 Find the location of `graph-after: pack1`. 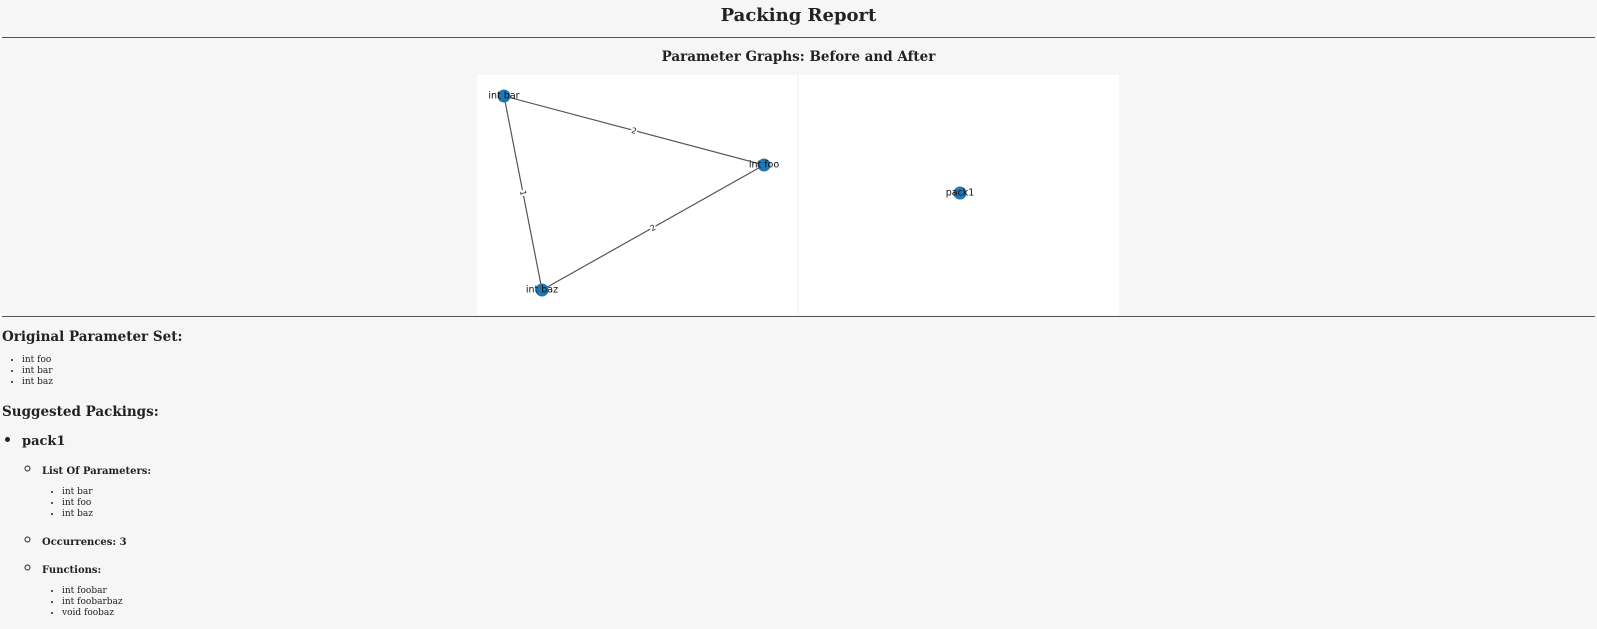

graph-after: pack1 is located at coordinates (960, 193).